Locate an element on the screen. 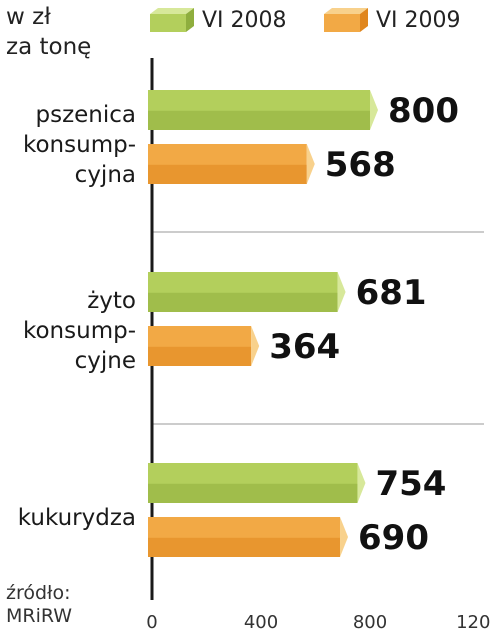  bar-2-vi-2009-end is located at coordinates (255, 346).